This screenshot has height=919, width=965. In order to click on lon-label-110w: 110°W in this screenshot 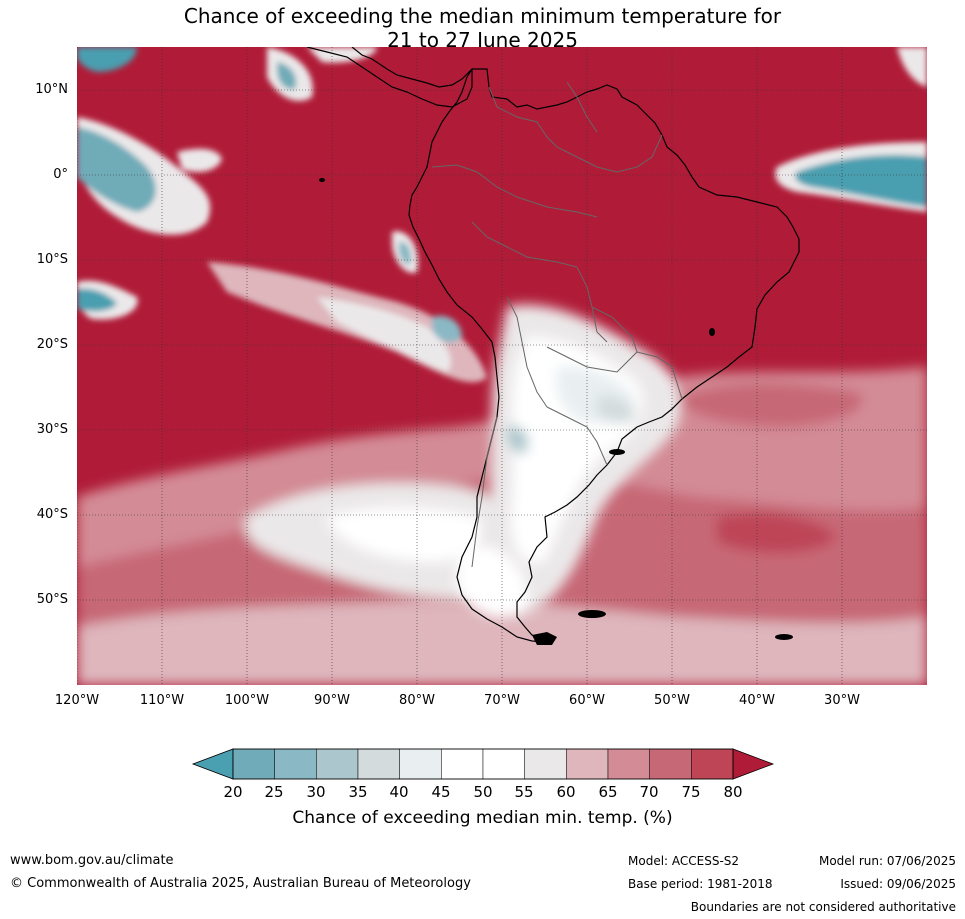, I will do `click(162, 700)`.